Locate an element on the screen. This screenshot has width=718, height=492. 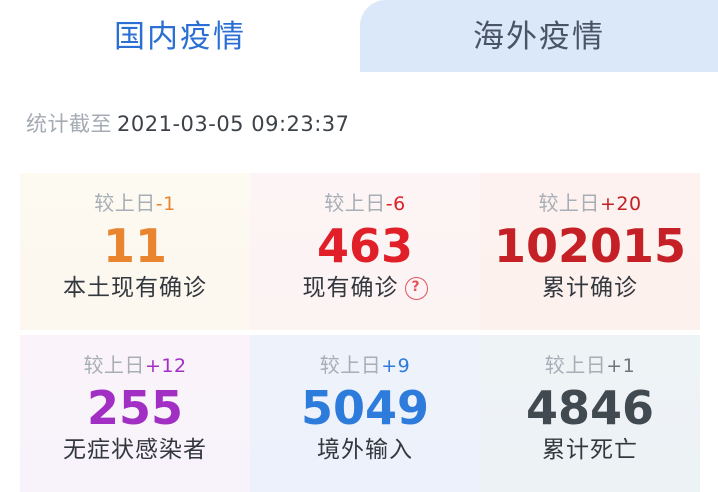
stat-delta: 较上日-6 is located at coordinates (364, 203).